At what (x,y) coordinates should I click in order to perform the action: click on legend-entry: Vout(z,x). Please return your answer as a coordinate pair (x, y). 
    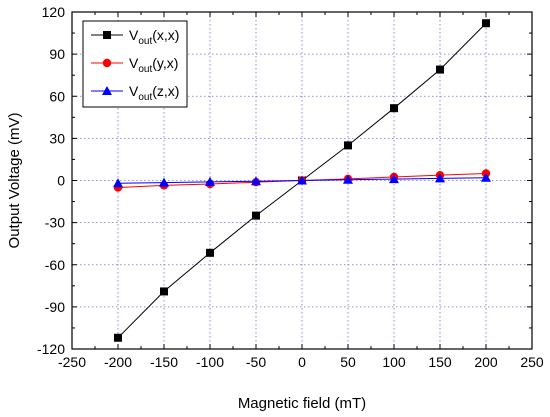
    Looking at the image, I should click on (135, 93).